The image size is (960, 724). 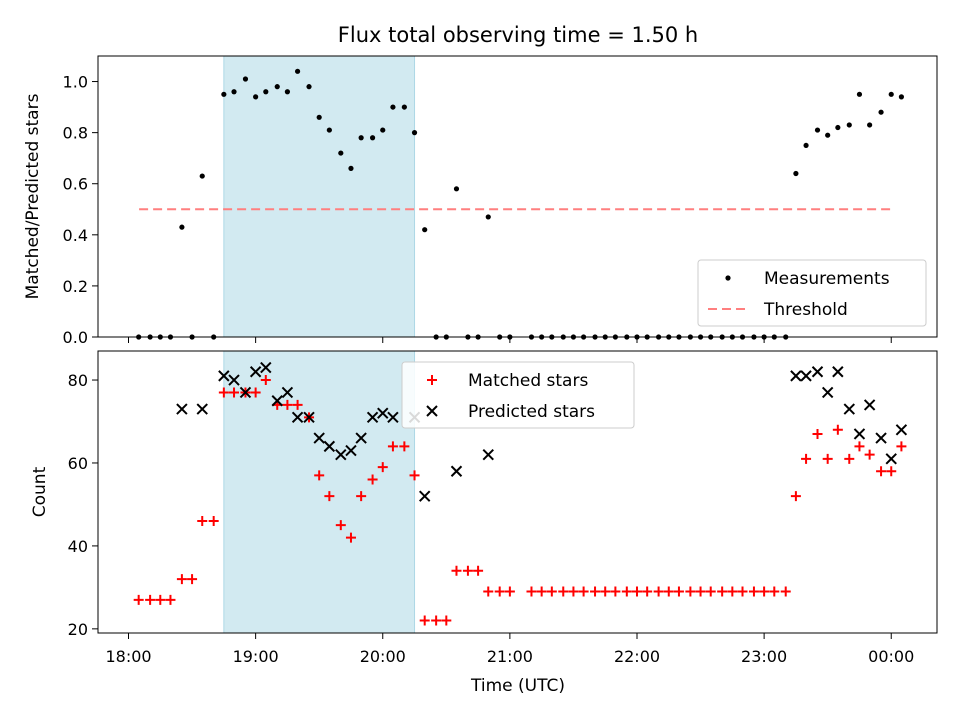 What do you see at coordinates (75, 82) in the screenshot?
I see `y-tick-label: 1.0` at bounding box center [75, 82].